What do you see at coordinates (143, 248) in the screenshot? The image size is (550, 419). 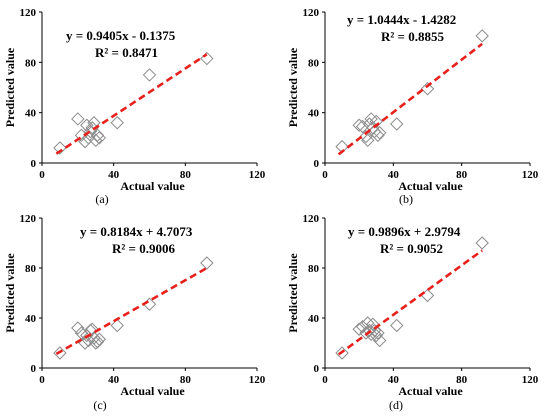 I see `r-squared-label: R² = 0.9006` at bounding box center [143, 248].